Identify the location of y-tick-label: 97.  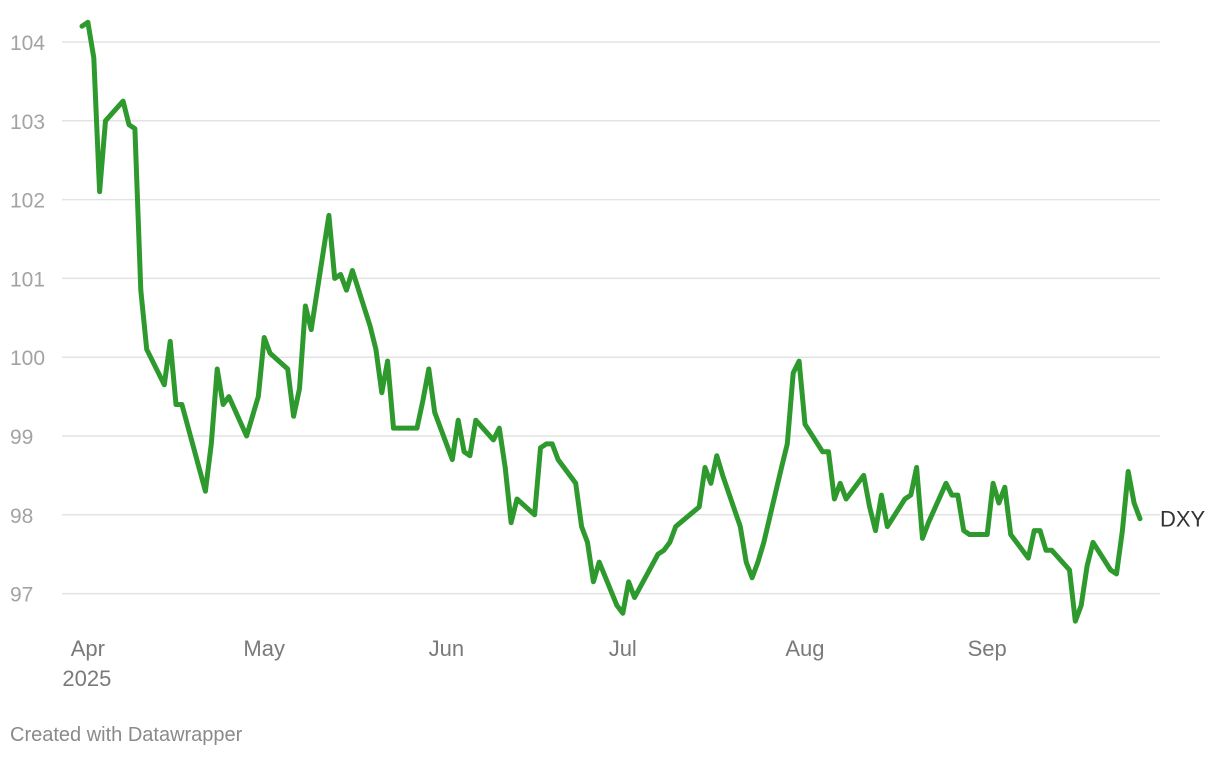
(21, 595).